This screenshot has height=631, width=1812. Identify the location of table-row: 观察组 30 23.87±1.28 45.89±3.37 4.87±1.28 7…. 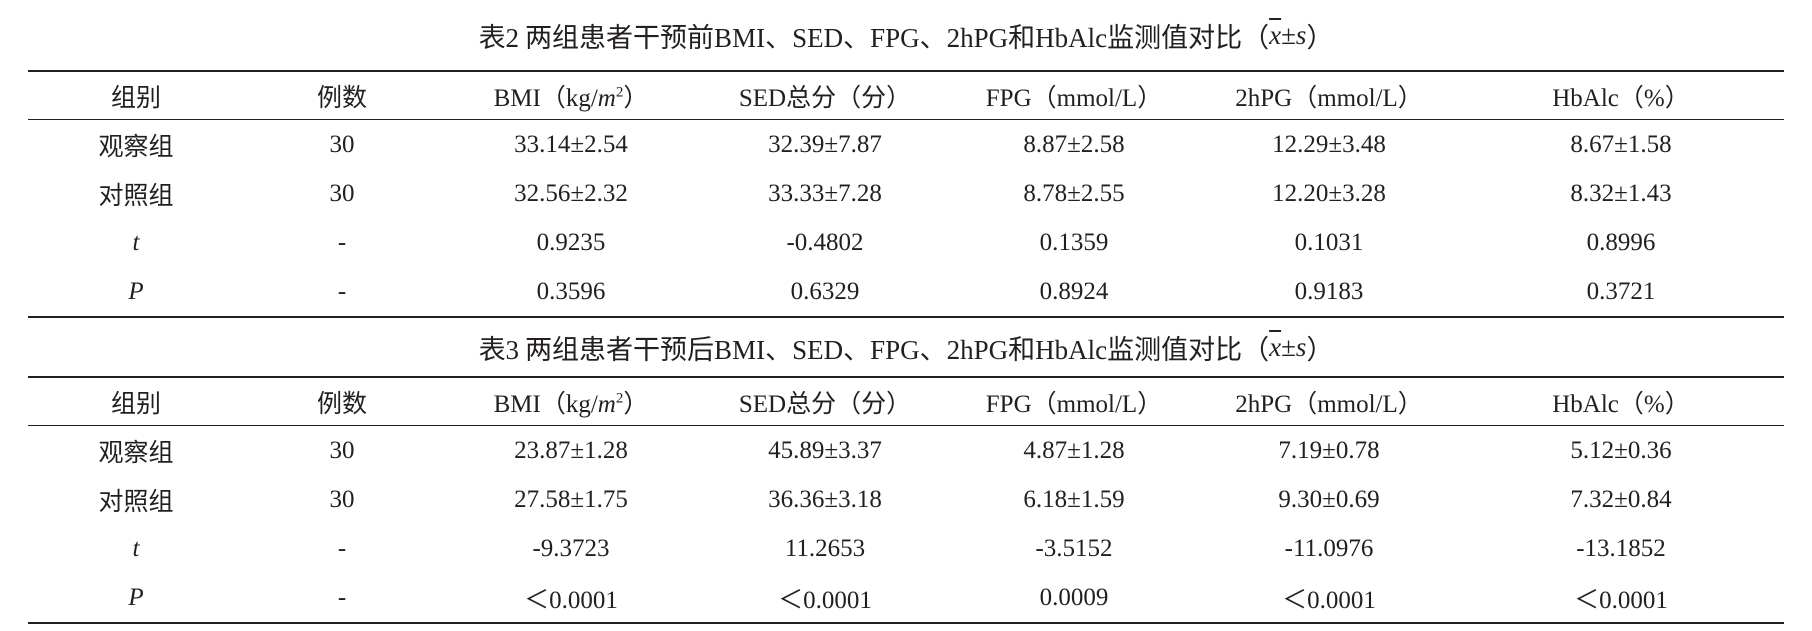
(906, 450).